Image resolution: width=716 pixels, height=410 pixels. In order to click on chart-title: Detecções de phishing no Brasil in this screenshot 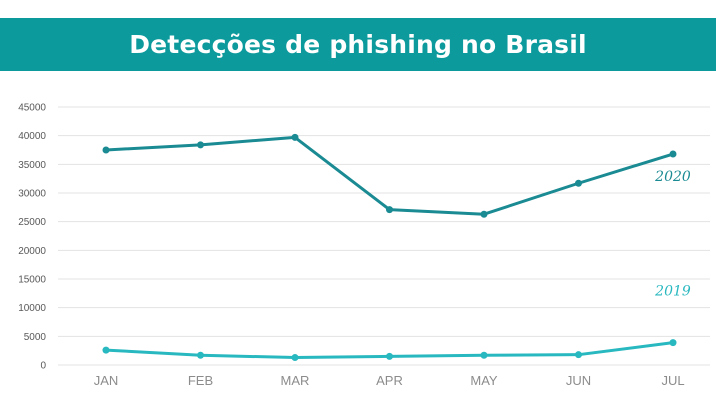, I will do `click(358, 44)`.